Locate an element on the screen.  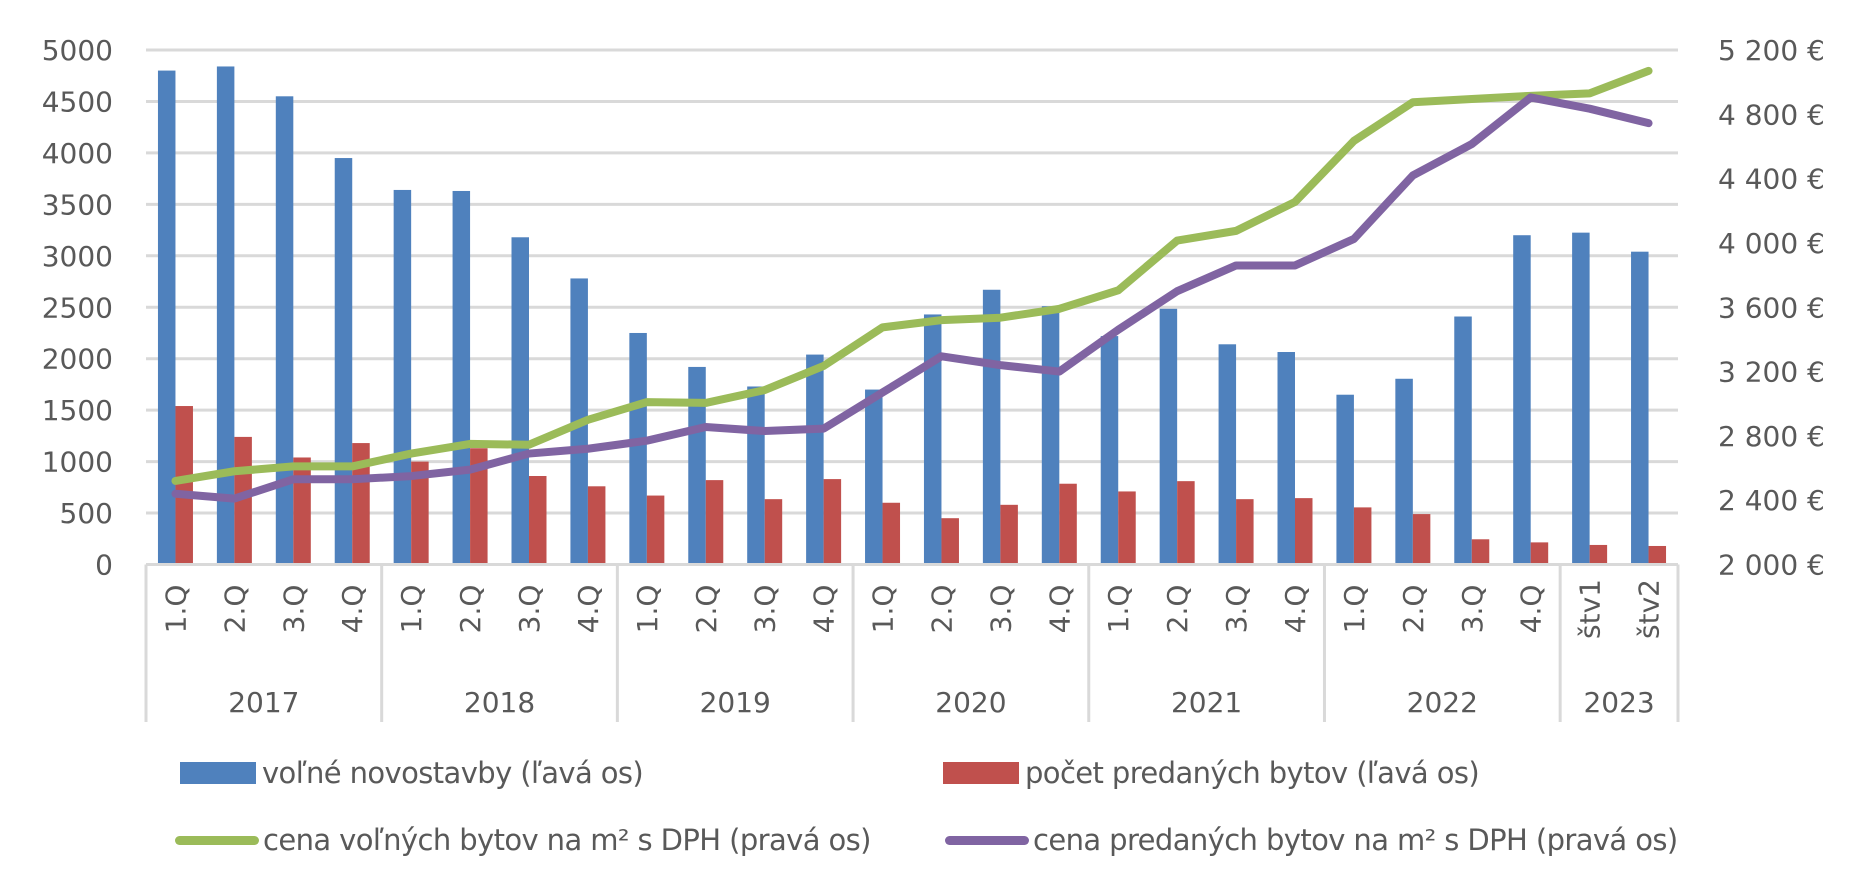
left-axis-tick-label: 2000 is located at coordinates (77, 359).